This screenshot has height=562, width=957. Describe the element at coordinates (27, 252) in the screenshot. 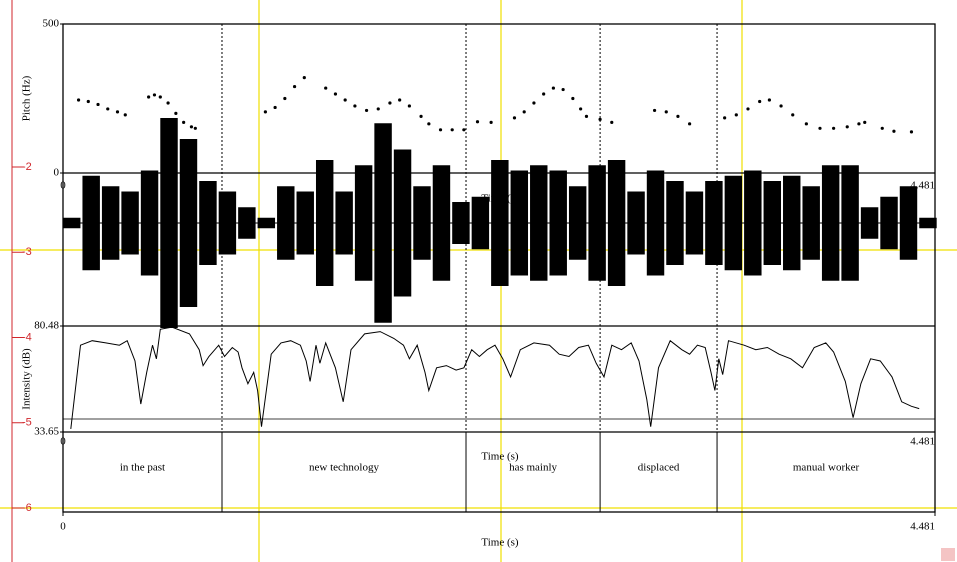

I see `ruler-label: -3` at that location.